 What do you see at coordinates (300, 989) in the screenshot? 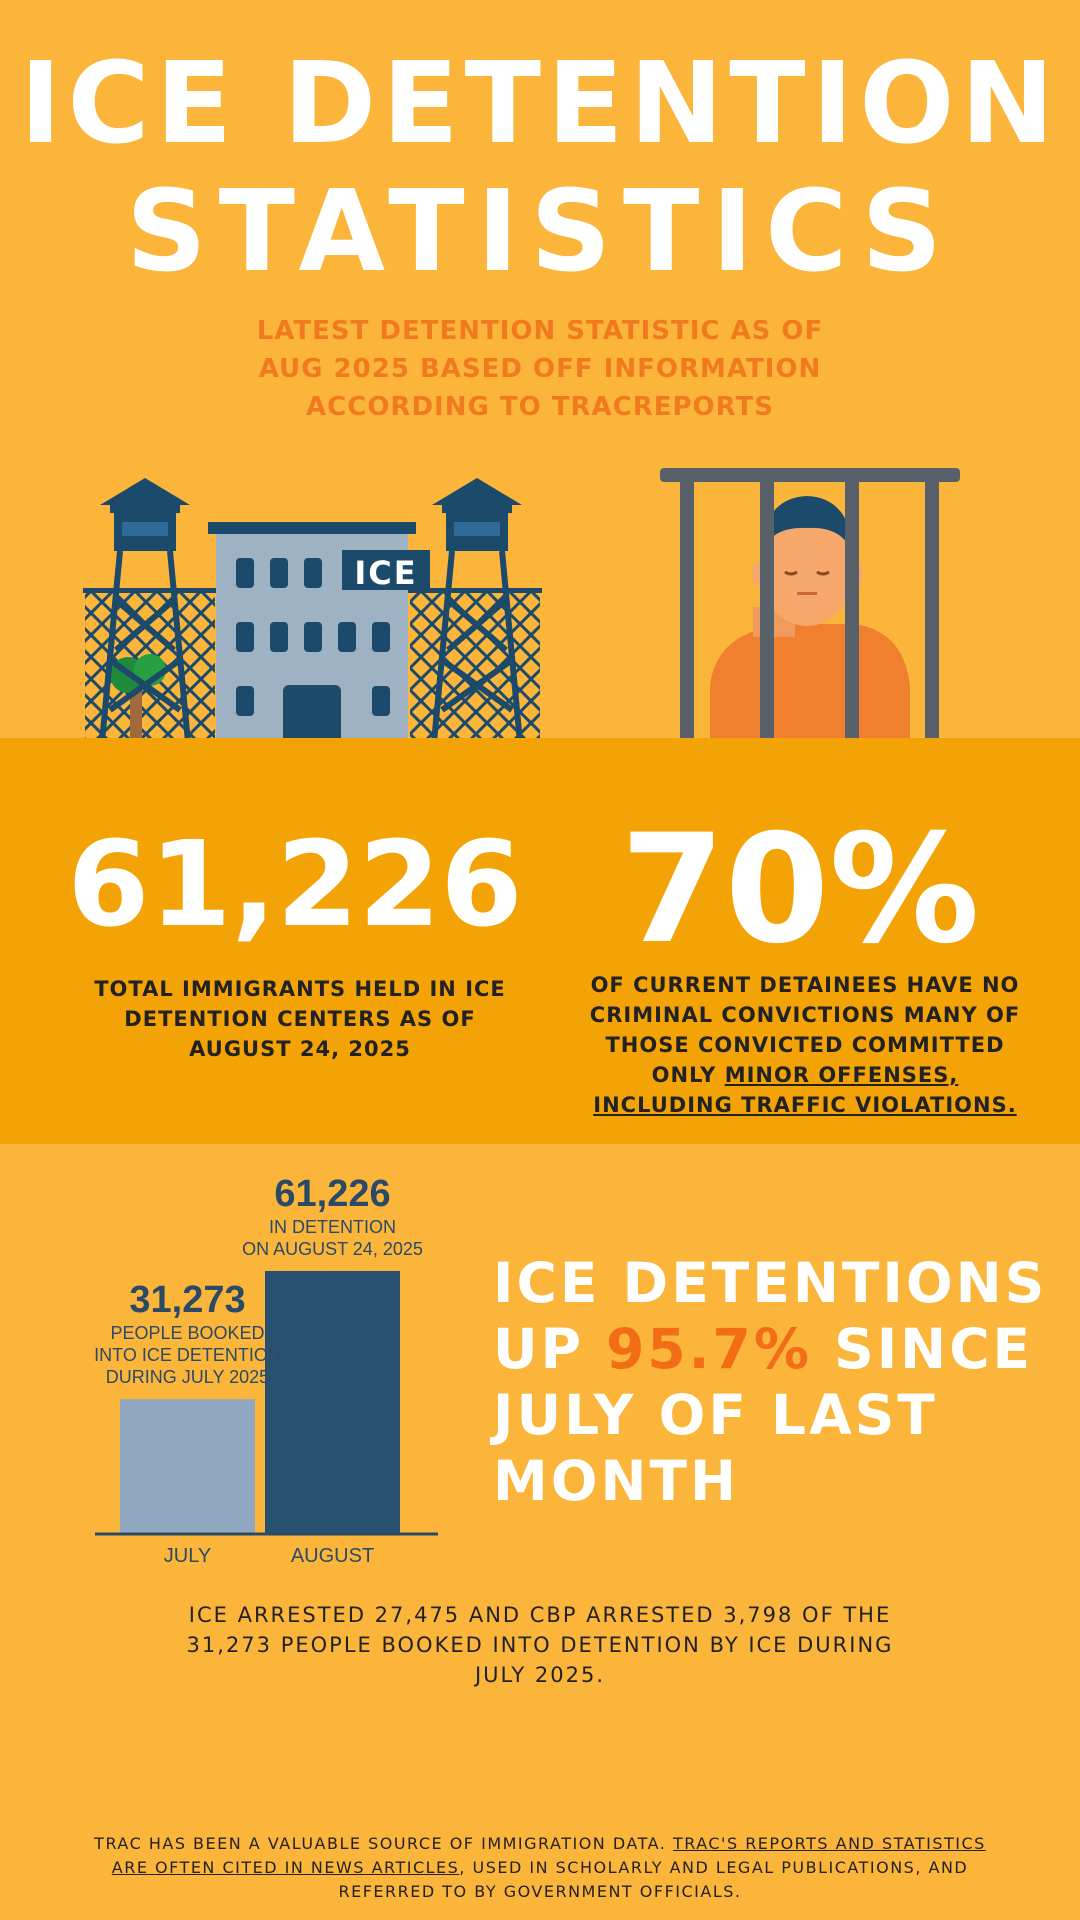
I see `held-caption-line1: TOTAL IMMIGRANTS HELD IN ICE` at bounding box center [300, 989].